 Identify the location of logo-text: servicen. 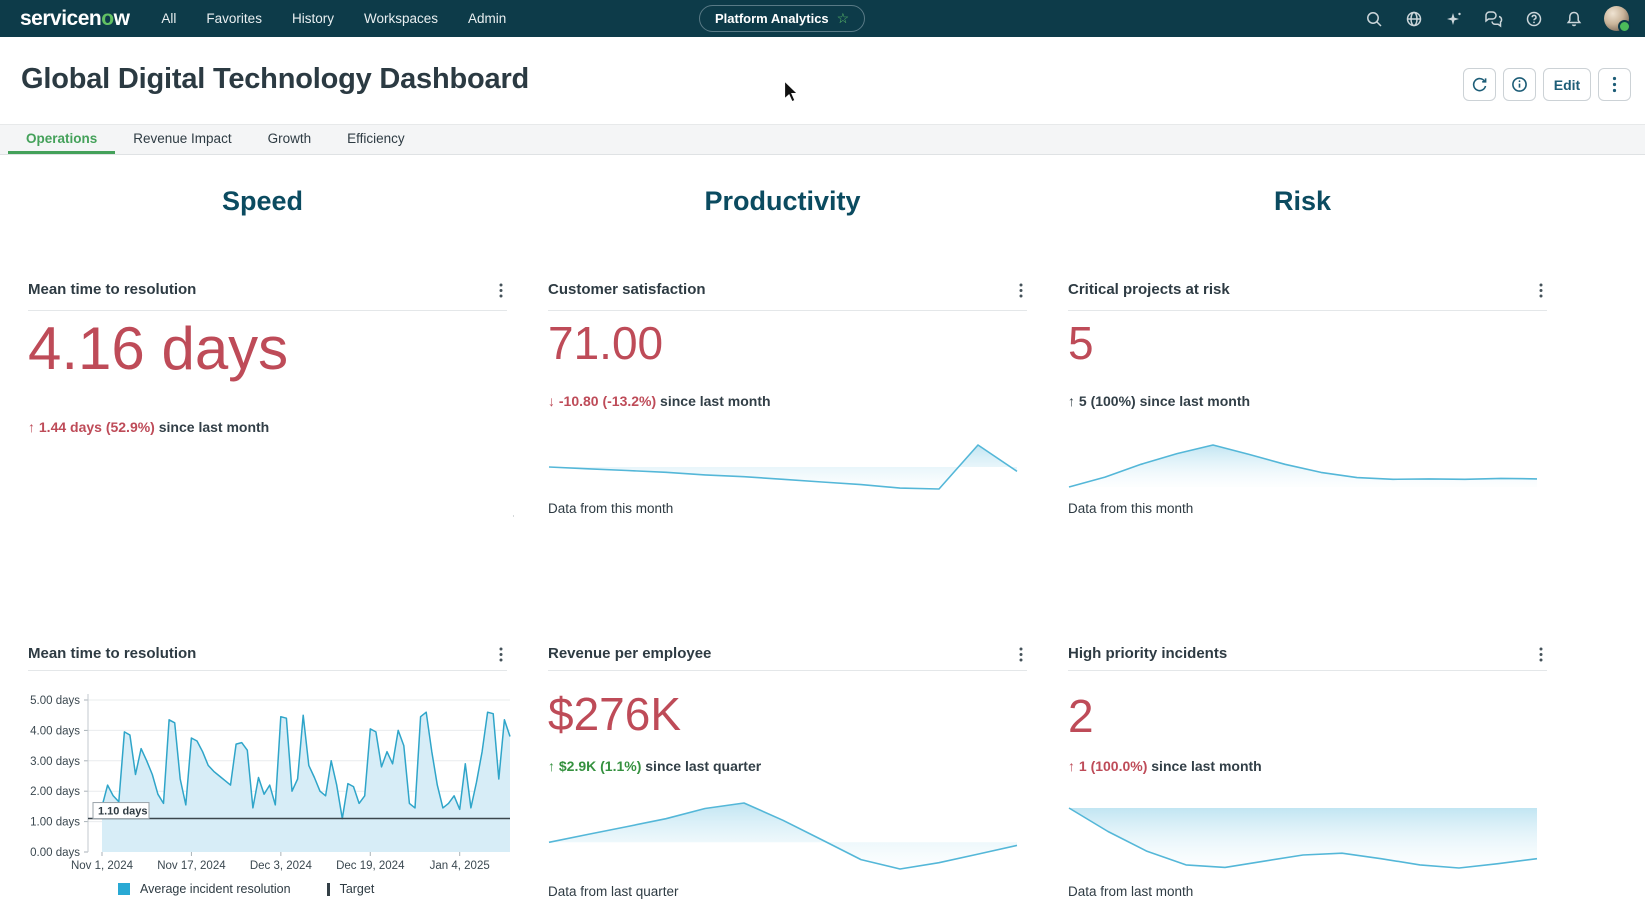
(61, 18).